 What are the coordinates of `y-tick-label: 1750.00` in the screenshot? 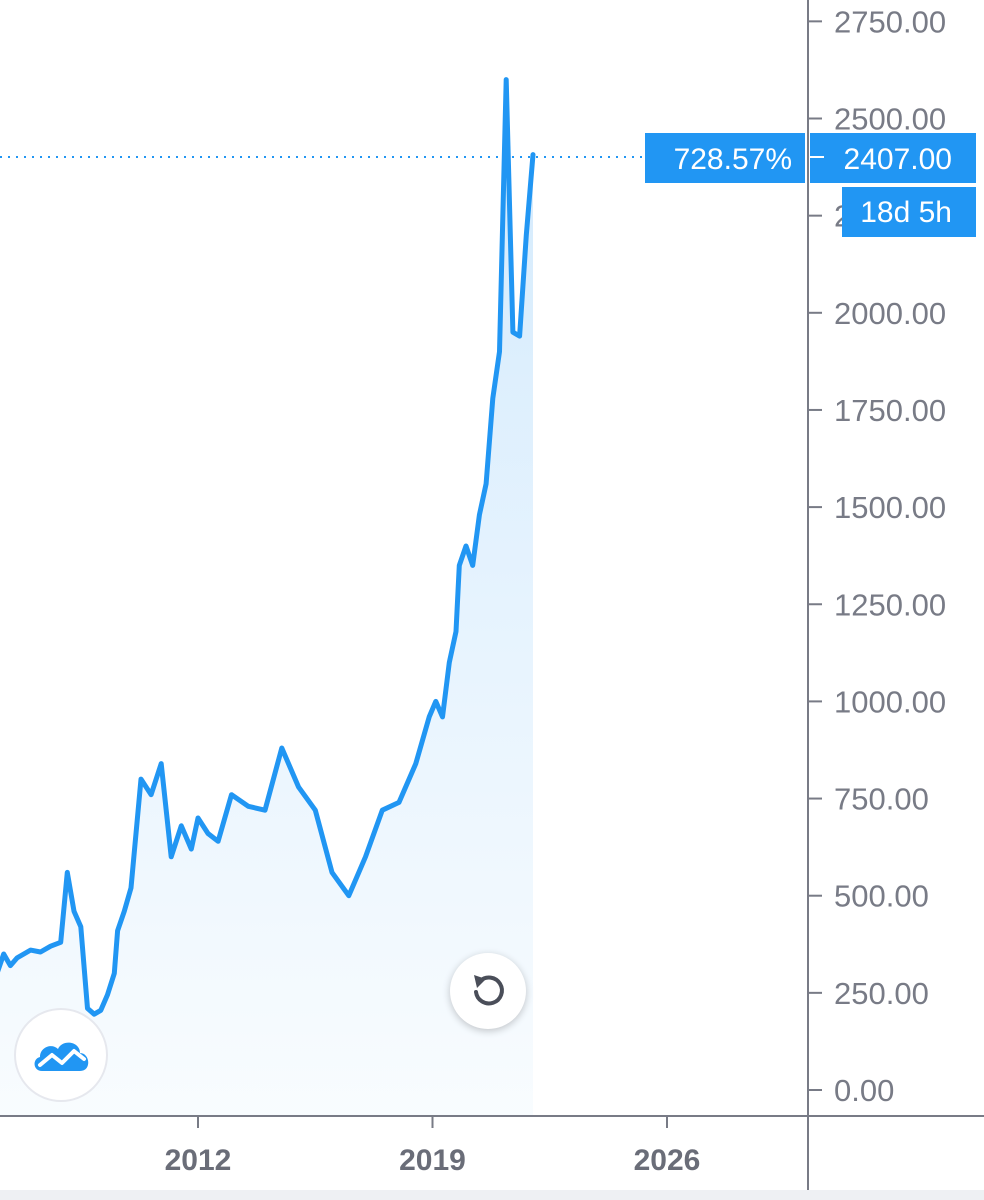 It's located at (890, 410).